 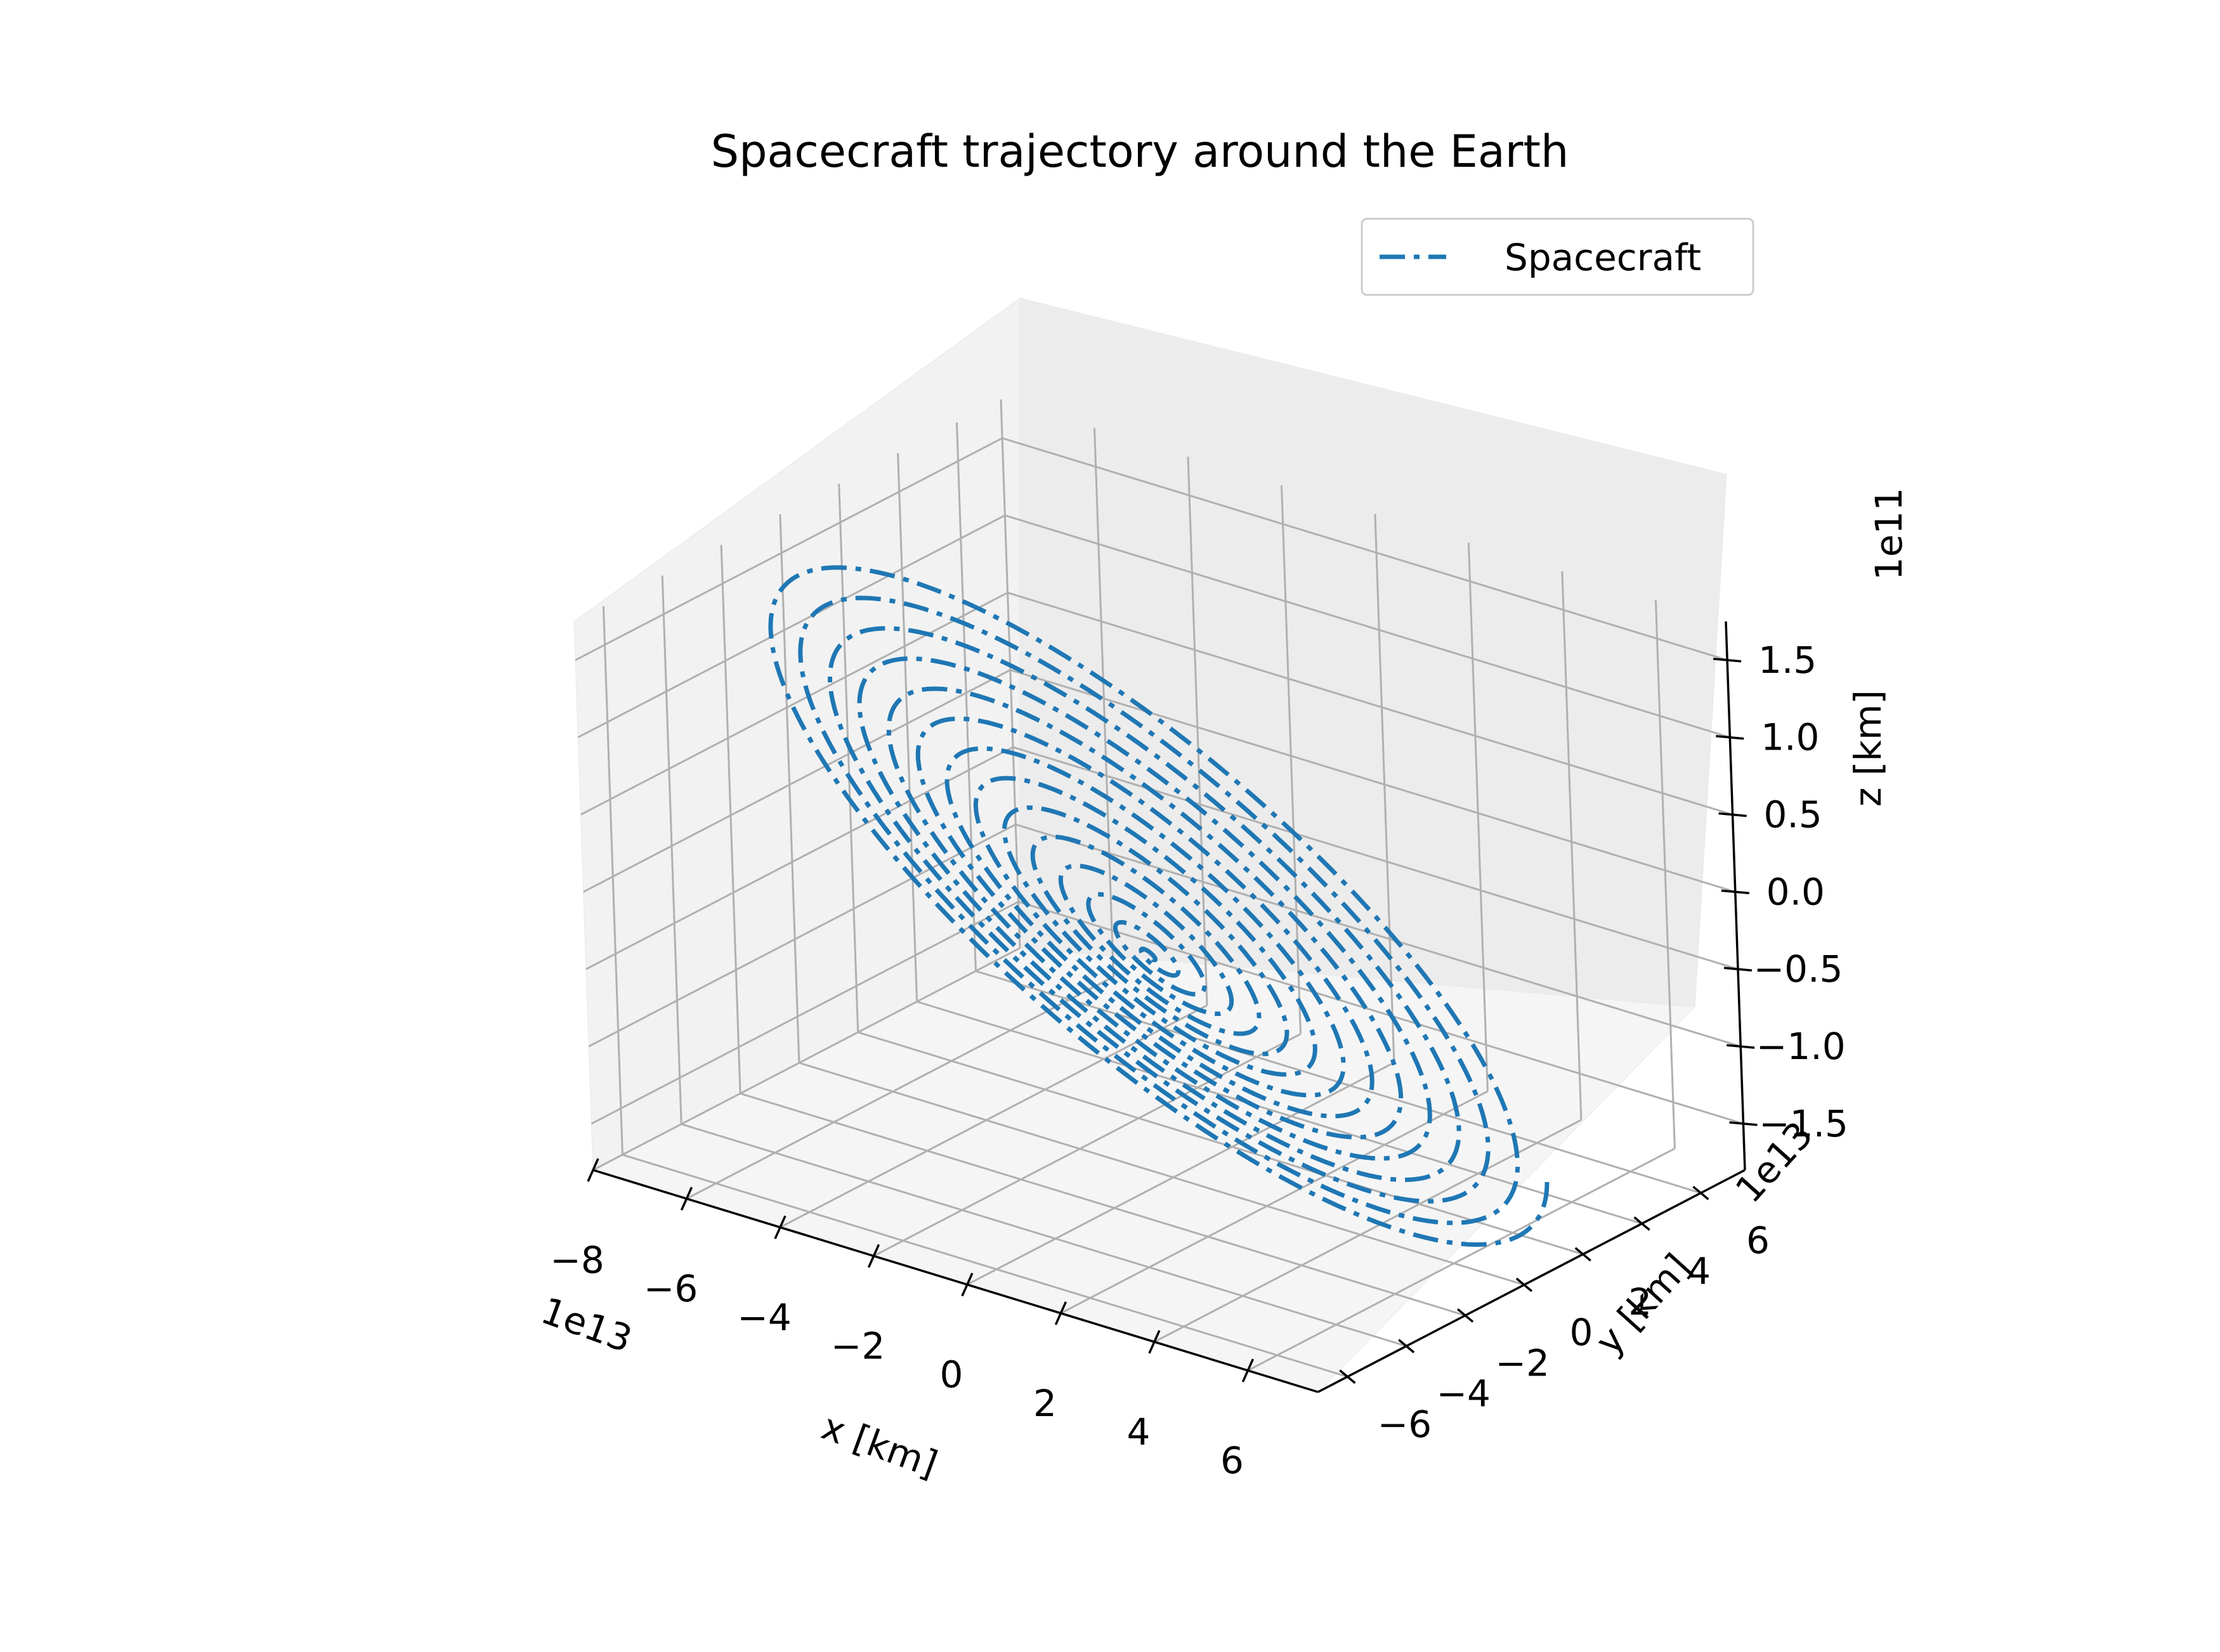 I want to click on z-tick-label: −1.0, so click(x=1801, y=1046).